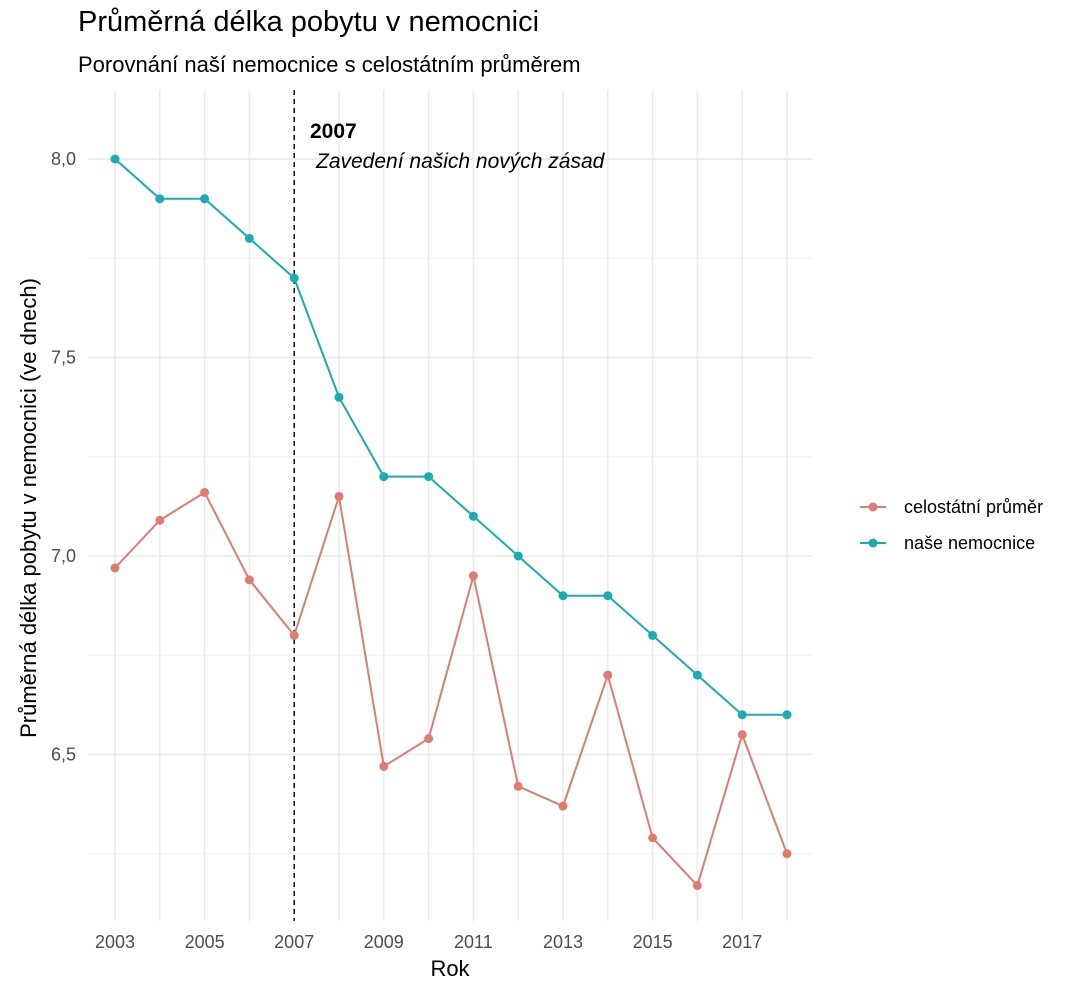 The image size is (1077, 992). What do you see at coordinates (450, 968) in the screenshot?
I see `x-axis-title: Rok` at bounding box center [450, 968].